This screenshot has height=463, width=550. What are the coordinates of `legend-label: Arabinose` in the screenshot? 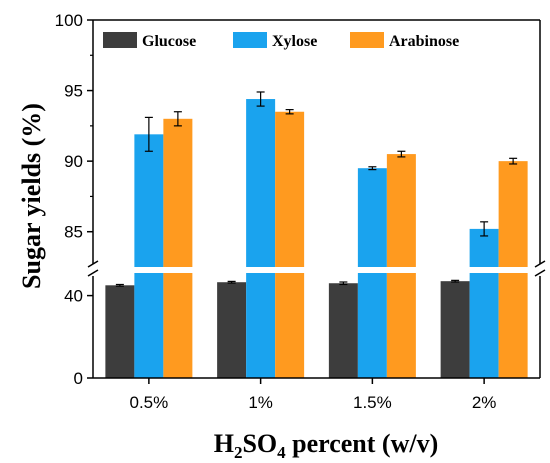 It's located at (424, 41).